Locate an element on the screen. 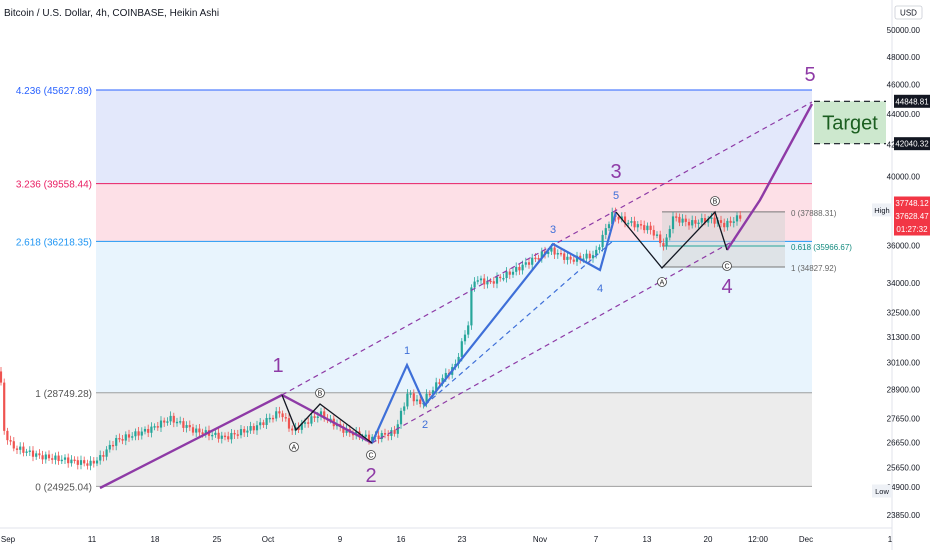 Image resolution: width=932 pixels, height=550 pixels. primary-wave-label-2: 2 is located at coordinates (370, 476).